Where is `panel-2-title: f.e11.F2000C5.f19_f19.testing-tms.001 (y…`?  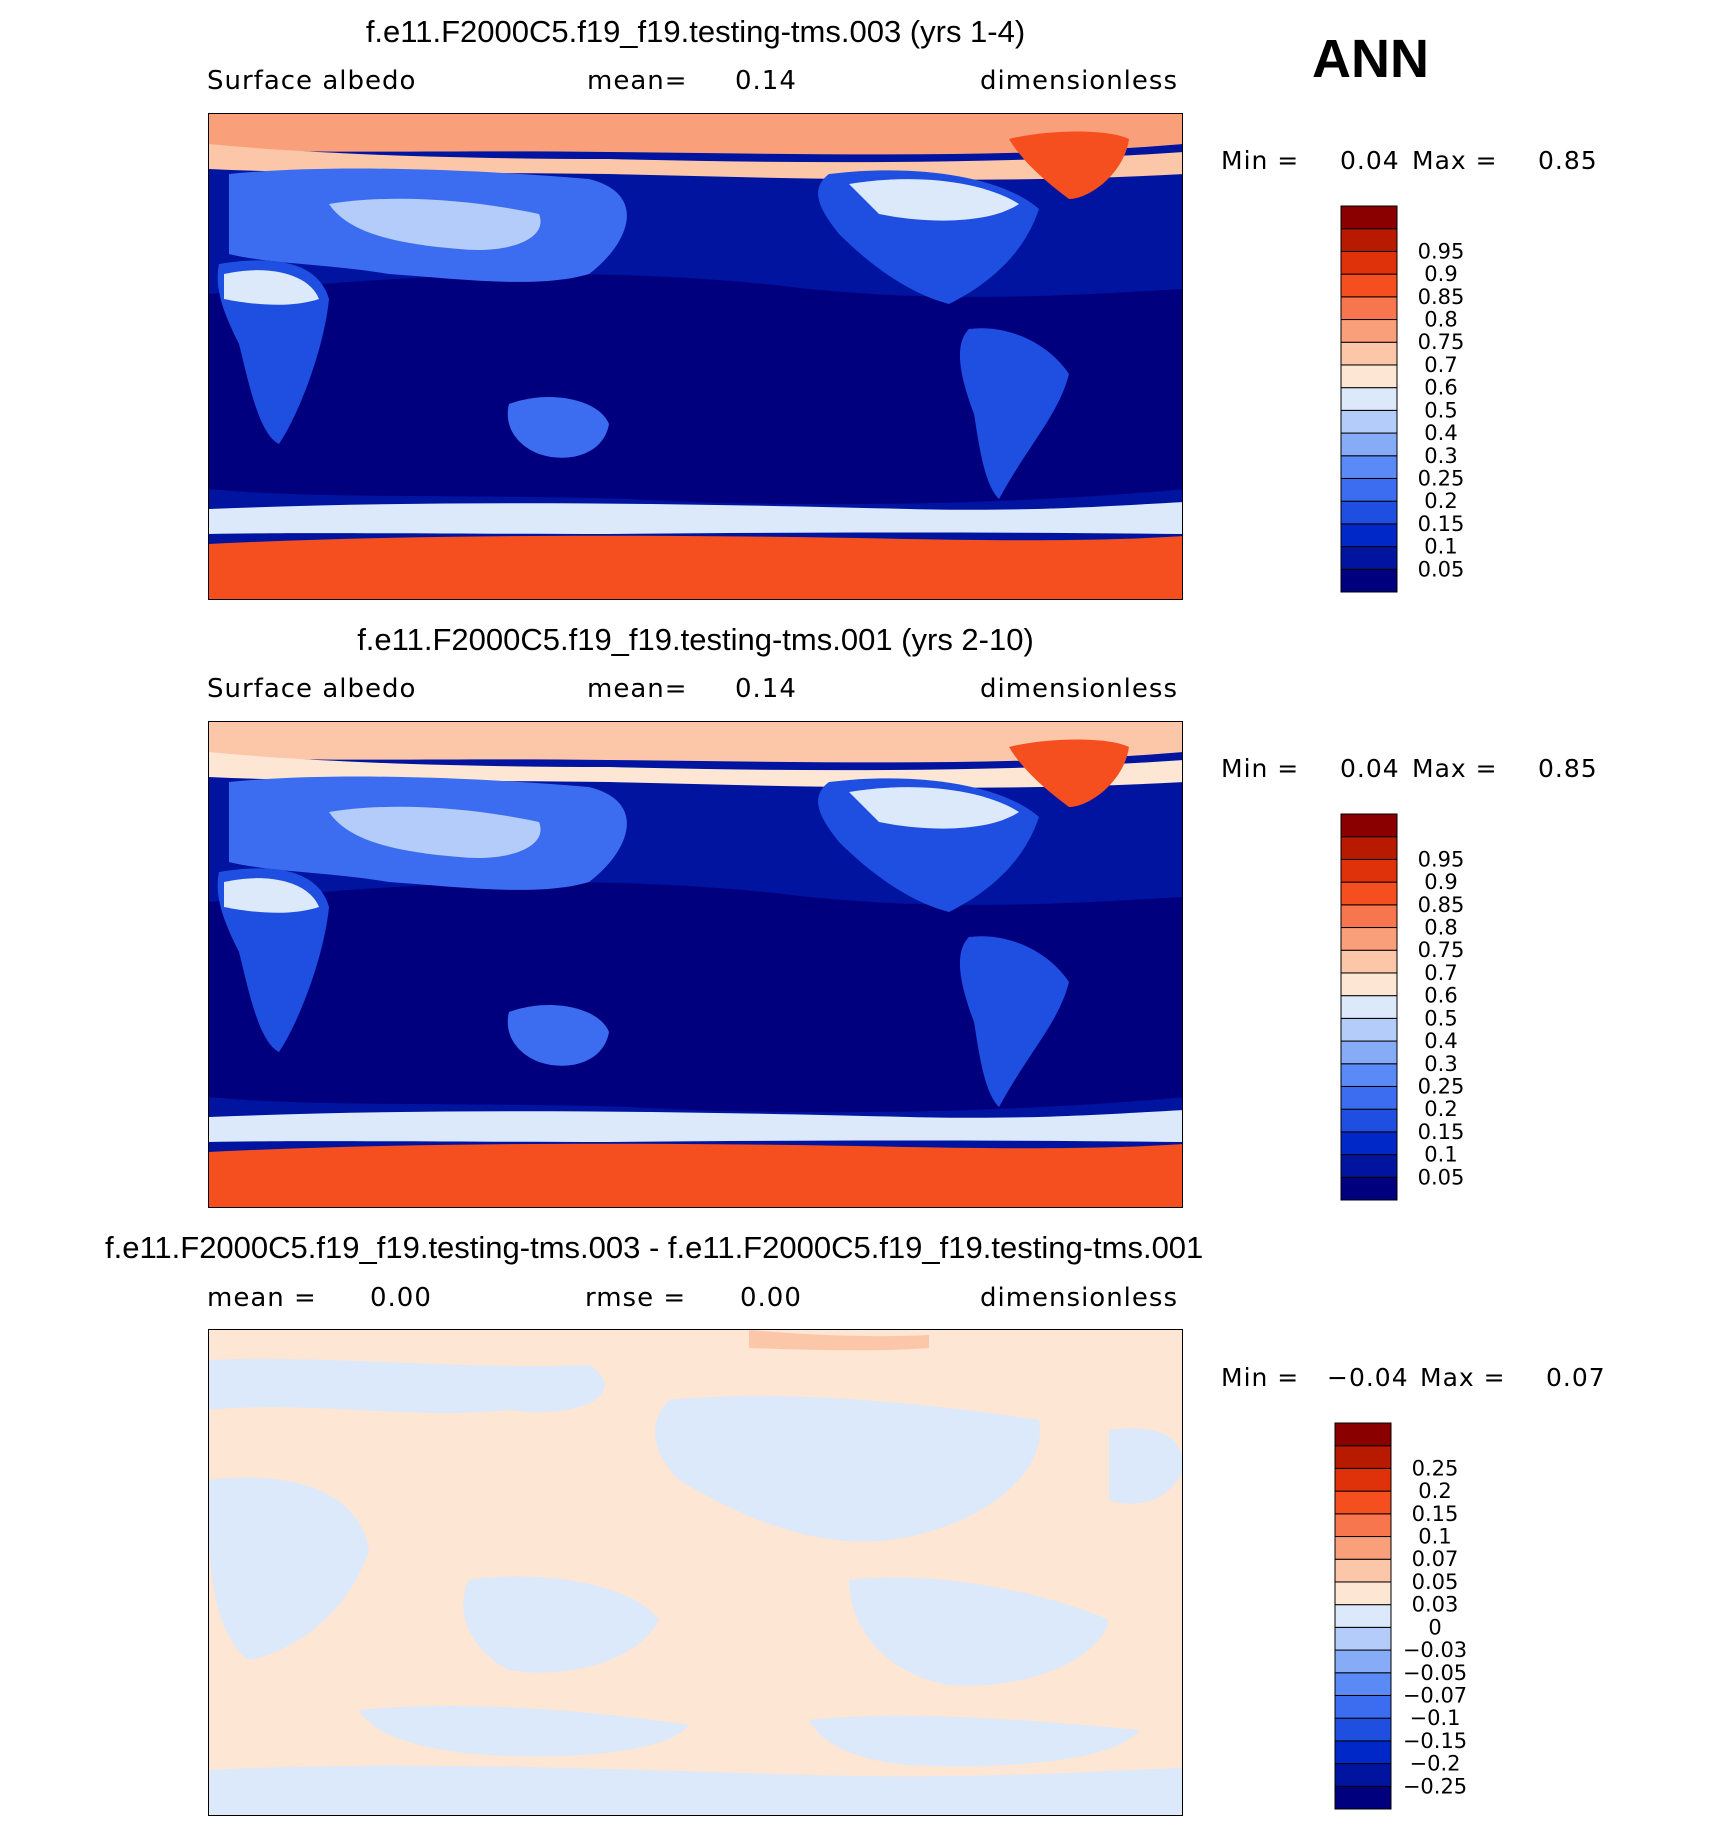 panel-2-title: f.e11.F2000C5.f19_f19.testing-tms.001 (y… is located at coordinates (695, 639).